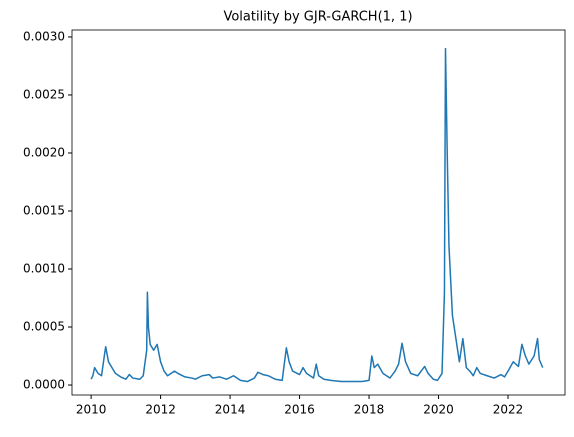 The image size is (574, 437). Describe the element at coordinates (44, 210) in the screenshot. I see `y-tick-label: 0.0015` at that location.